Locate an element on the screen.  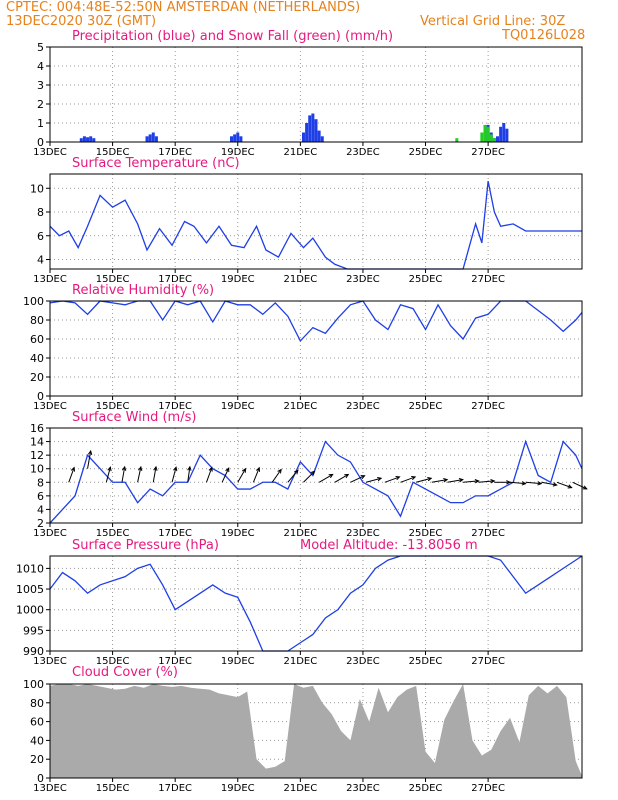
cloud-xtick-label-2: 17DEC is located at coordinates (175, 788).